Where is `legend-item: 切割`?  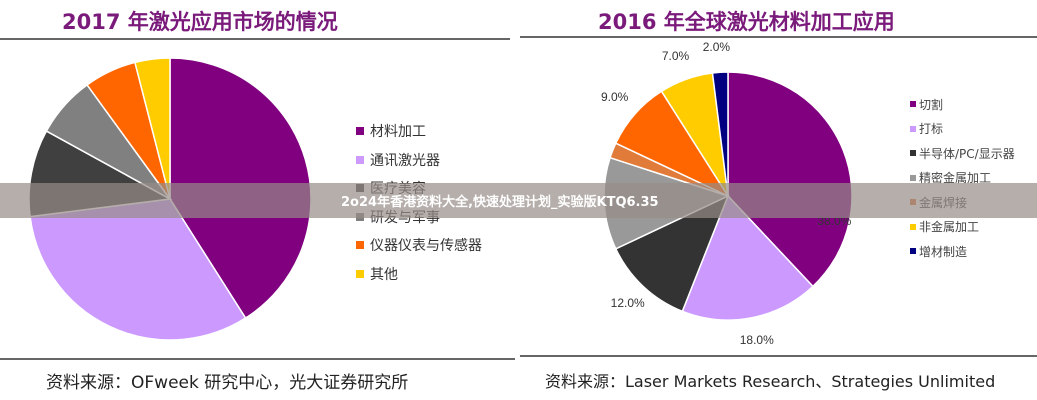
legend-item: 切割 is located at coordinates (962, 104).